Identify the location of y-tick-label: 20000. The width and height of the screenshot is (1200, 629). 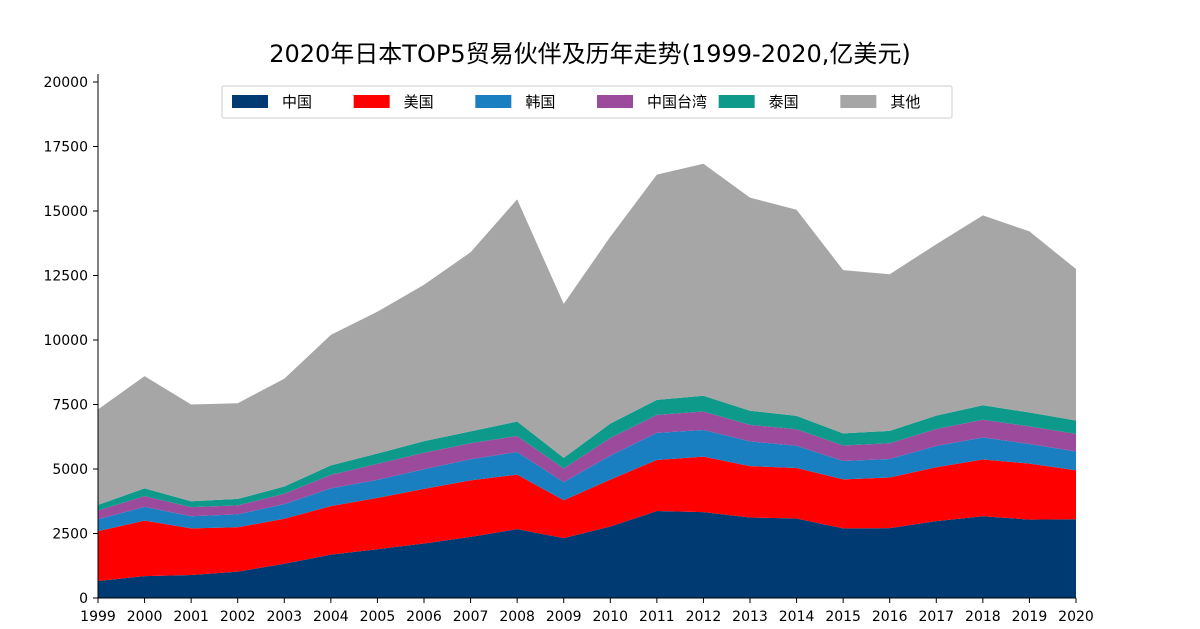
(65, 83).